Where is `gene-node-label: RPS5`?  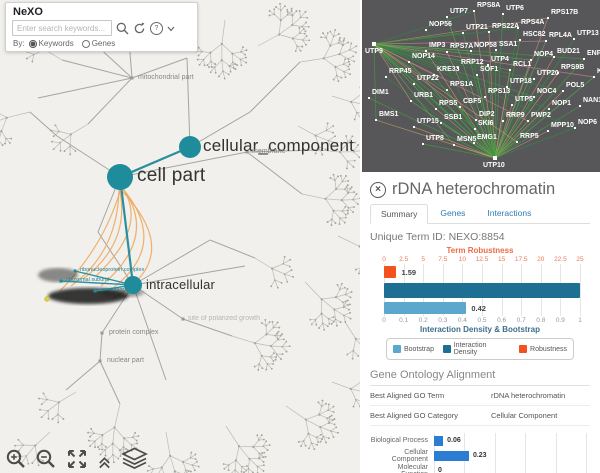
gene-node-label: RPS5 is located at coordinates (448, 103).